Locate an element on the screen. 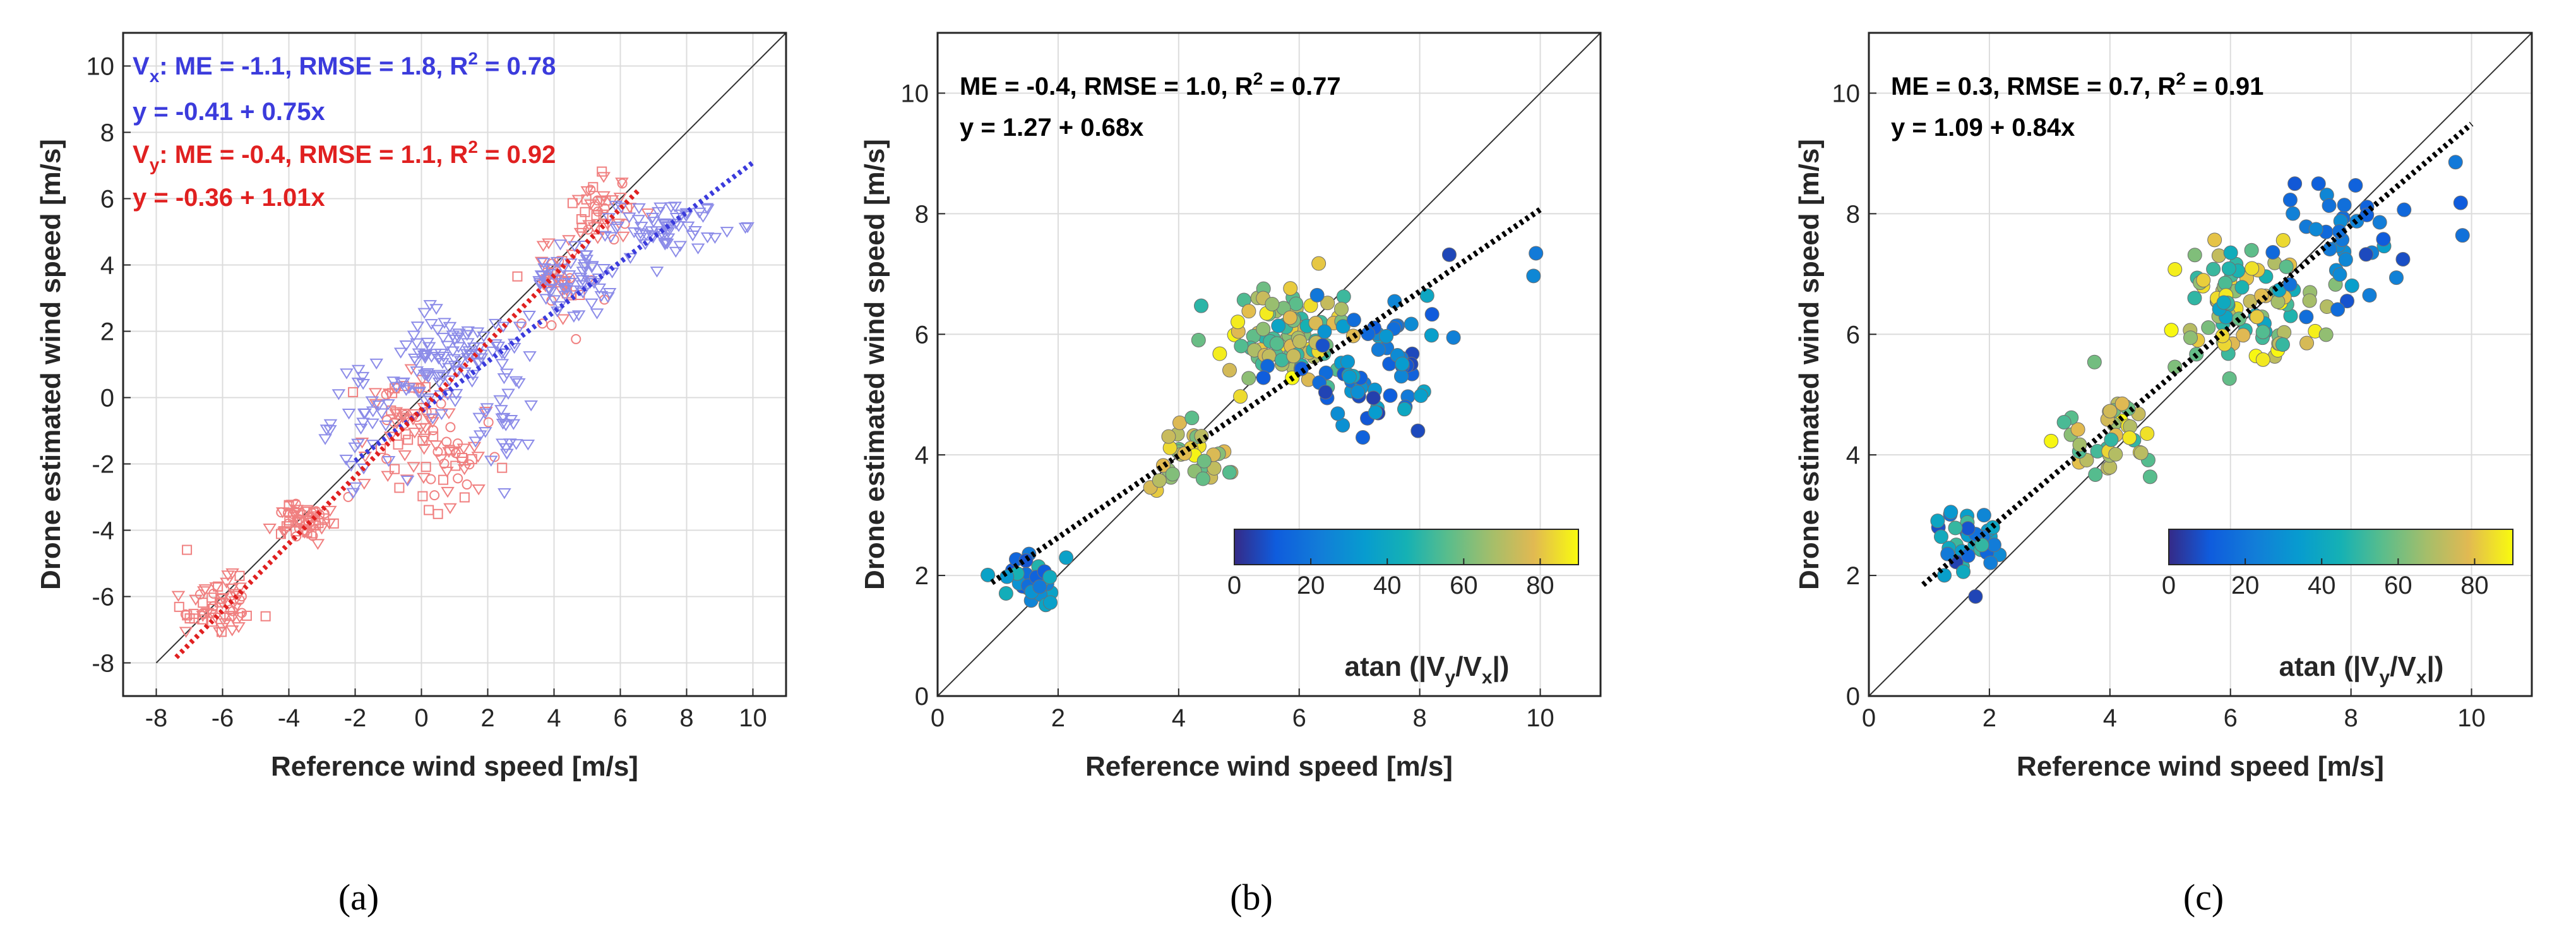 The height and width of the screenshot is (943, 2576). panel-c-caption: (c) is located at coordinates (2203, 897).